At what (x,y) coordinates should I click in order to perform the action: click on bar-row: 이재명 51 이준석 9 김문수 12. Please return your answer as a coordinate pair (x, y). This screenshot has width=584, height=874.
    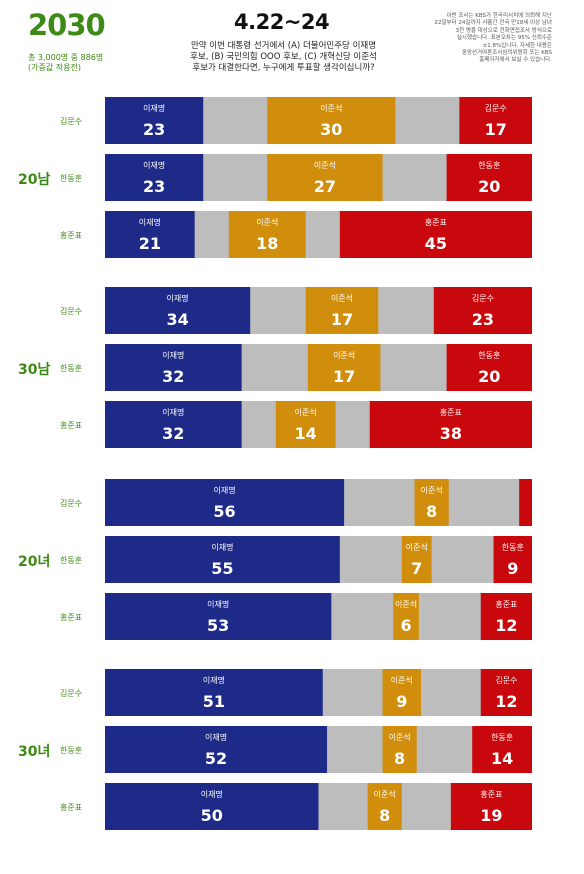
    Looking at the image, I should click on (318, 692).